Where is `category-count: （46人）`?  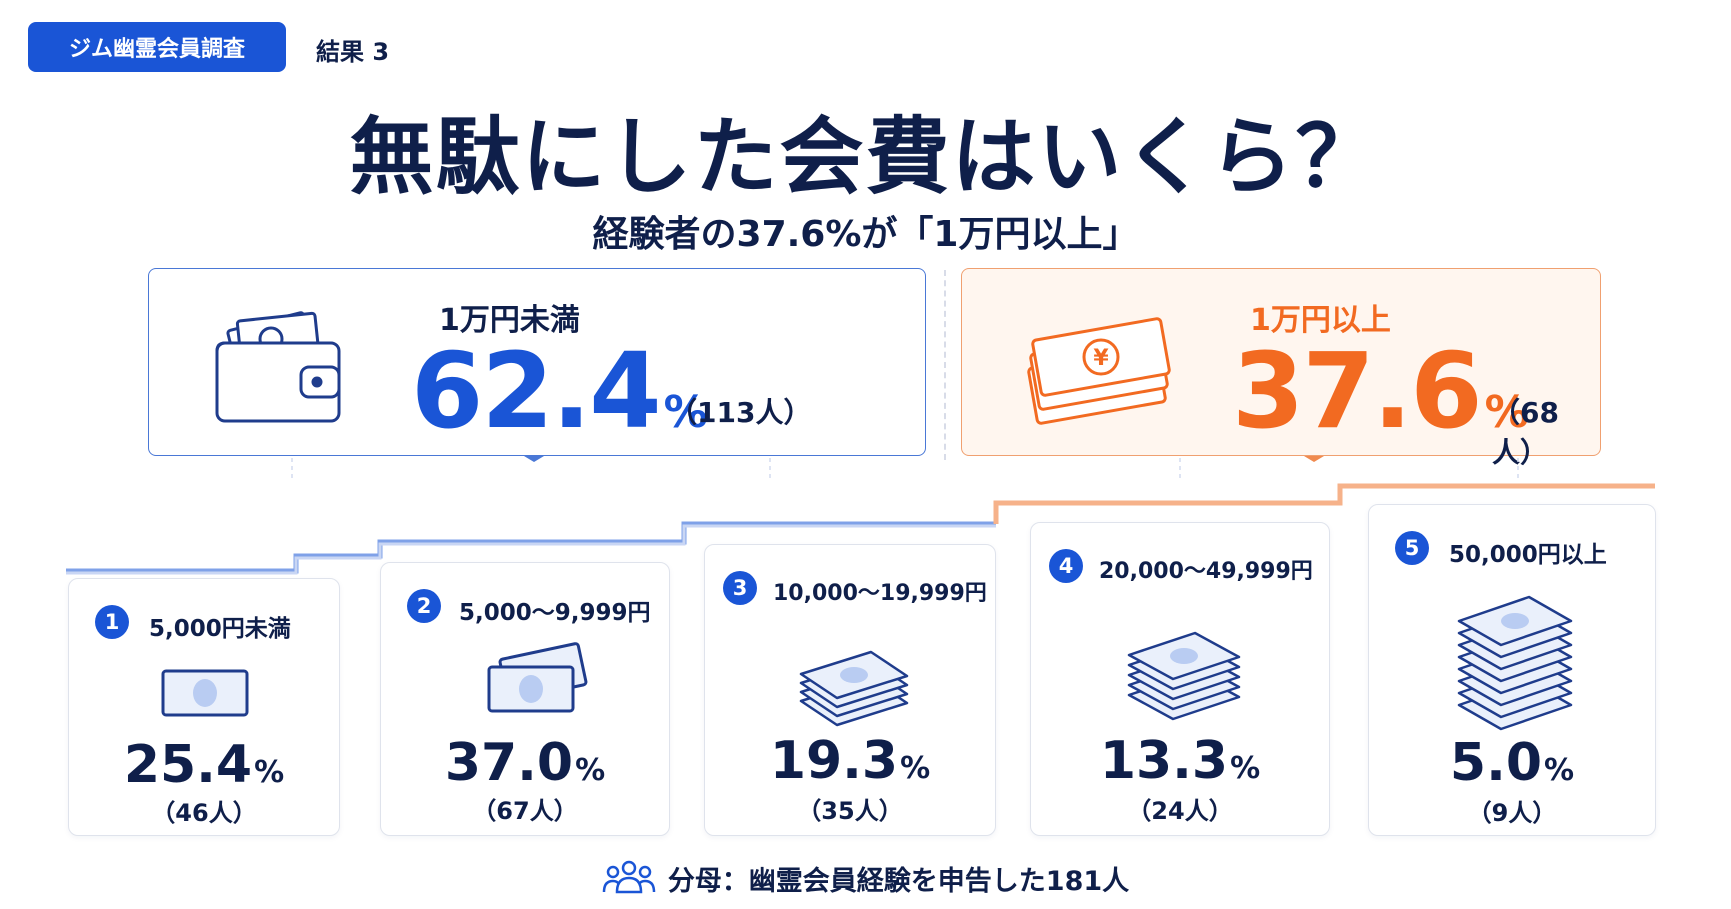 category-count: （46人） is located at coordinates (204, 813).